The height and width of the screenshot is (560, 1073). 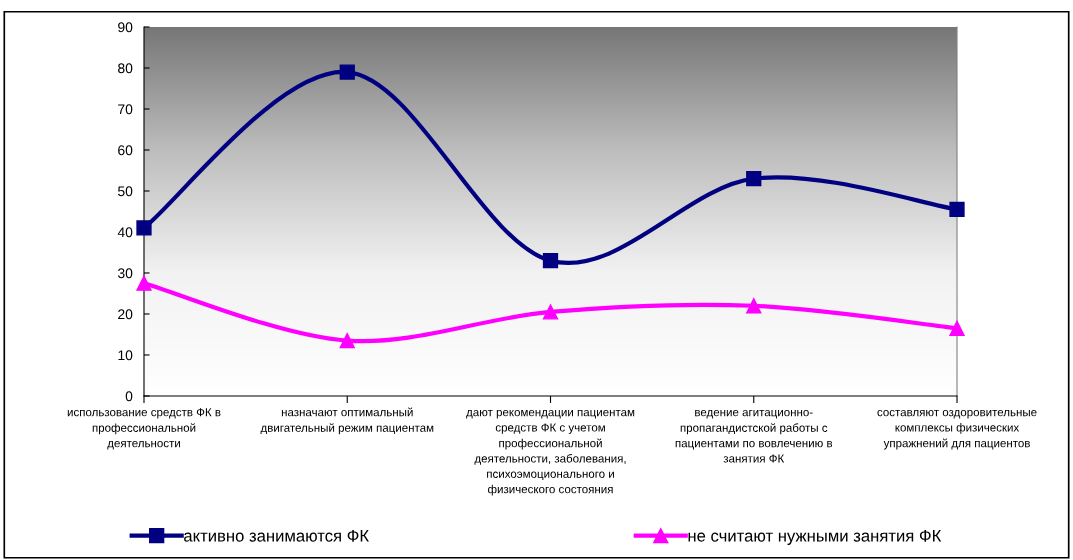 I want to click on y-tick-label: 50, so click(x=125, y=191).